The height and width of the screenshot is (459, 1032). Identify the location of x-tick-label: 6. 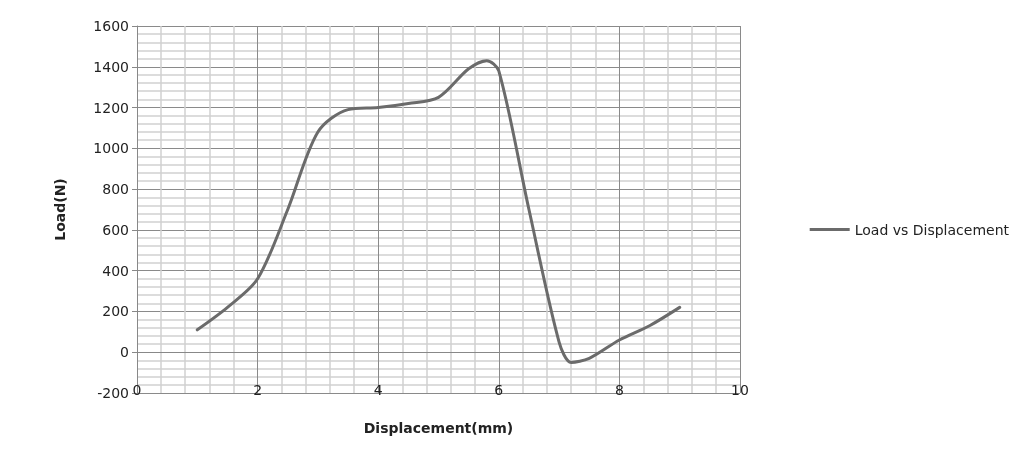
(499, 390).